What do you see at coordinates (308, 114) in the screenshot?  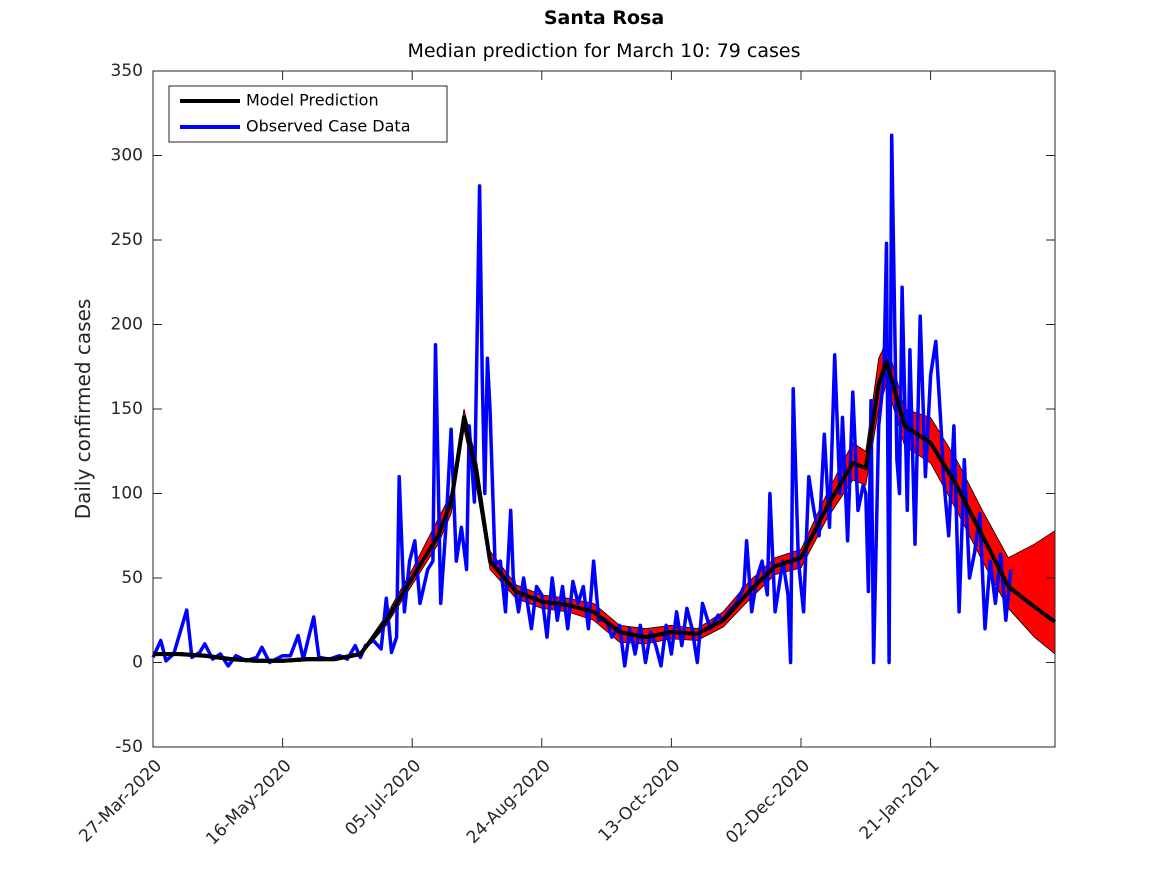 I see `legend-box` at bounding box center [308, 114].